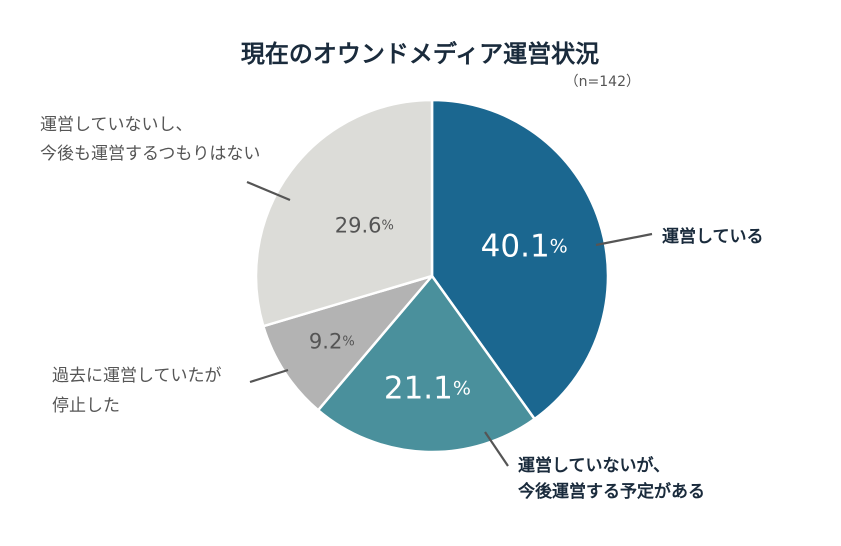 The height and width of the screenshot is (546, 841). What do you see at coordinates (332, 341) in the screenshot?
I see `data-label-3: 9.2%` at bounding box center [332, 341].